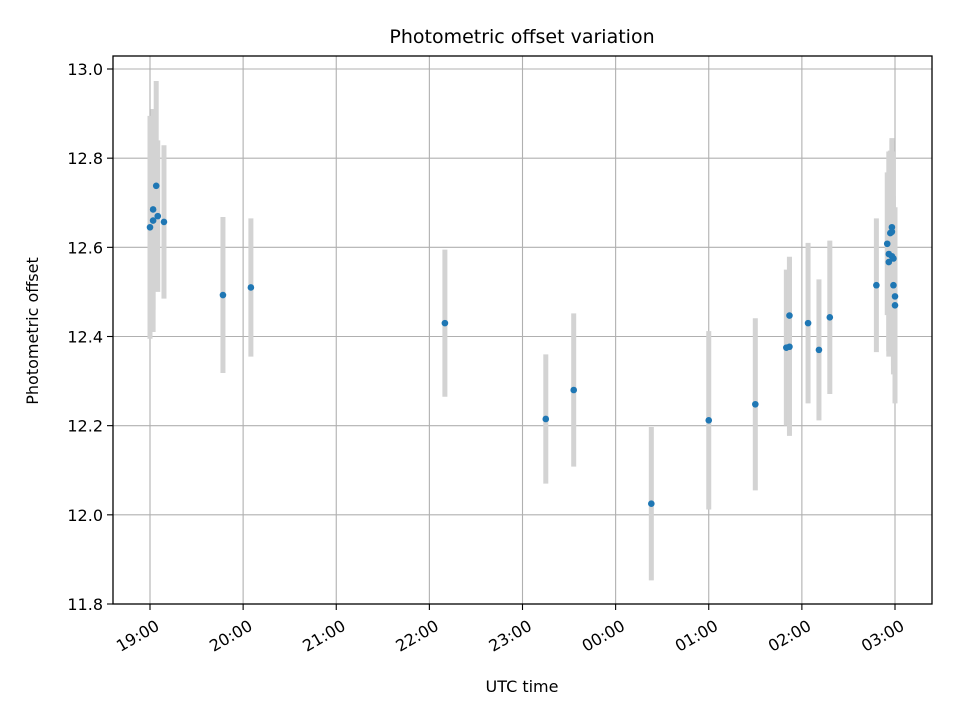 This screenshot has height=720, width=960. Describe the element at coordinates (32, 331) in the screenshot. I see `y-axis-title: Photometric offset` at that location.